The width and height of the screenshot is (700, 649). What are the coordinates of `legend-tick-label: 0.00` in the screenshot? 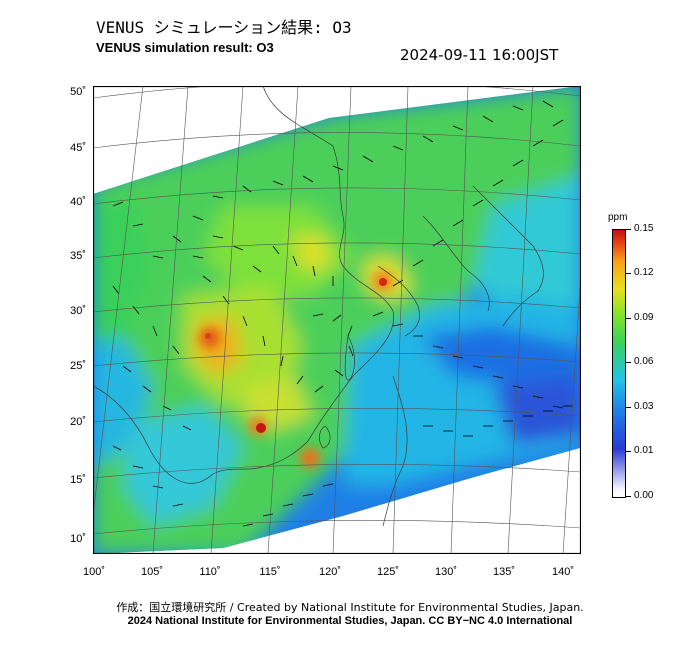 It's located at (644, 495).